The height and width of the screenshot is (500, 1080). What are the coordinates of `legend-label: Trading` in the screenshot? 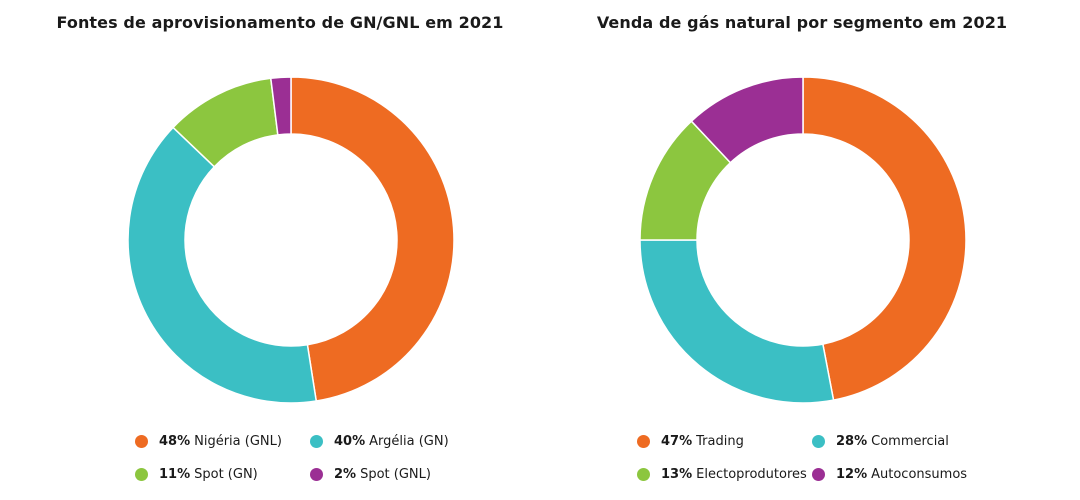 It's located at (720, 441).